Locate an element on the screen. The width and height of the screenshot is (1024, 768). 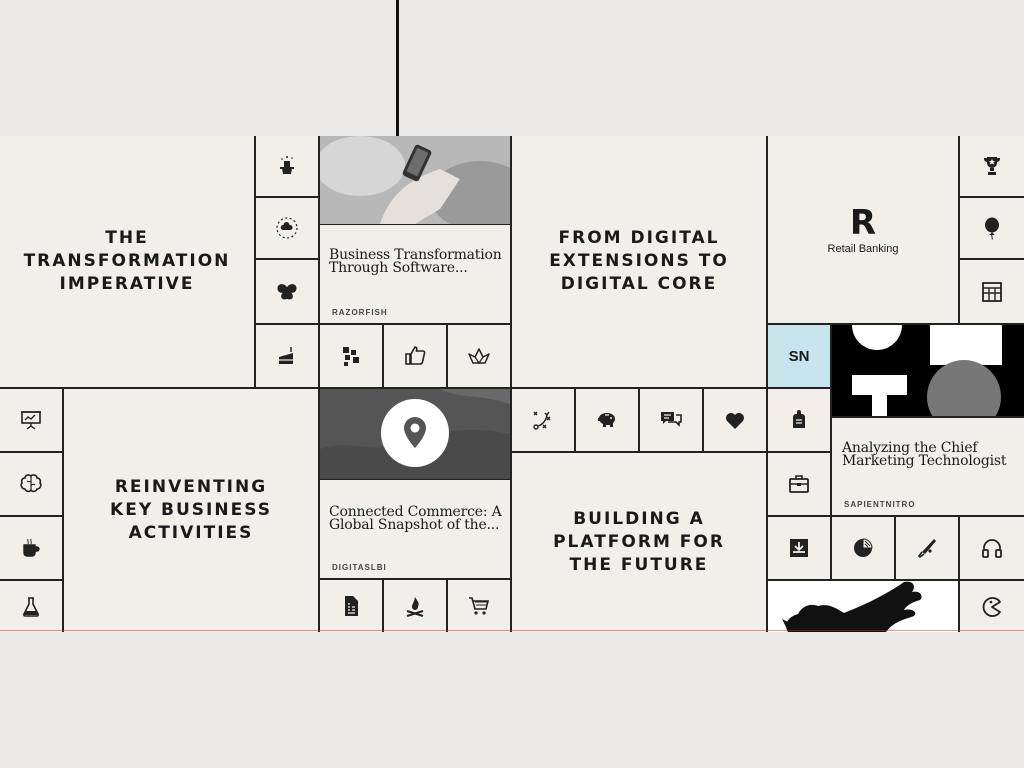
brain-icon is located at coordinates (31, 484).